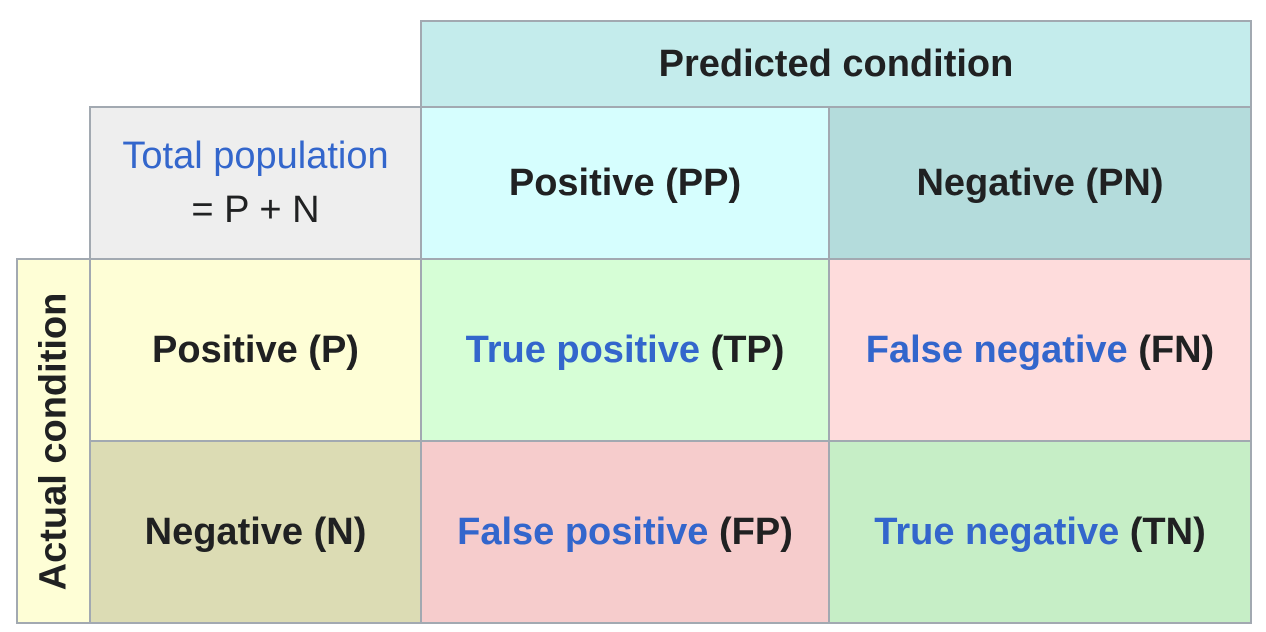 This screenshot has height=632, width=1266. Describe the element at coordinates (1176, 349) in the screenshot. I see `false-negative-abbr: (FN)` at that location.